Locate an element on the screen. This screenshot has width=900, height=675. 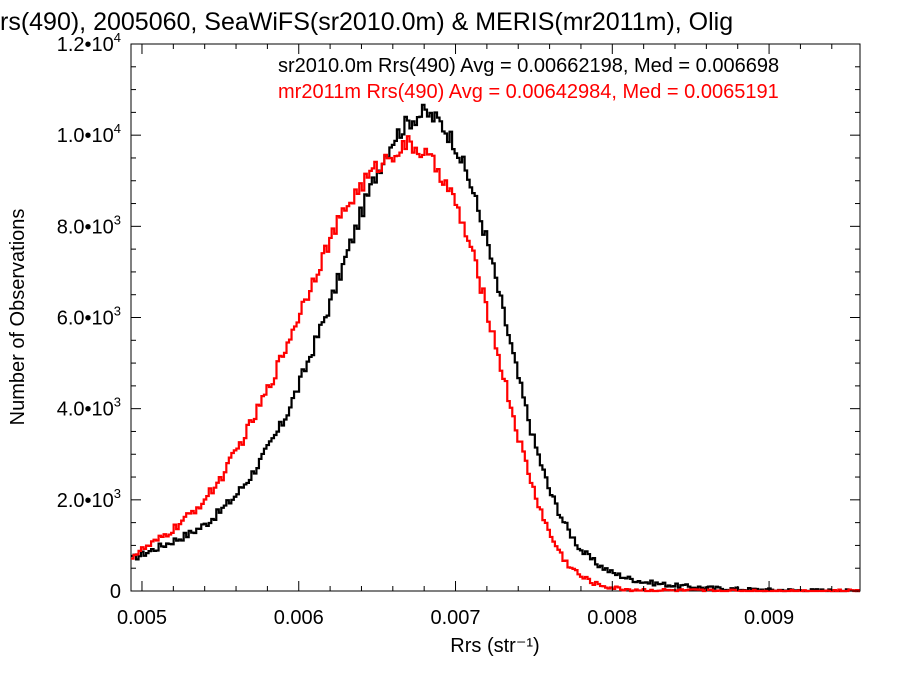
x-axis-label: Rrs (str⁻¹) is located at coordinates (494, 646).